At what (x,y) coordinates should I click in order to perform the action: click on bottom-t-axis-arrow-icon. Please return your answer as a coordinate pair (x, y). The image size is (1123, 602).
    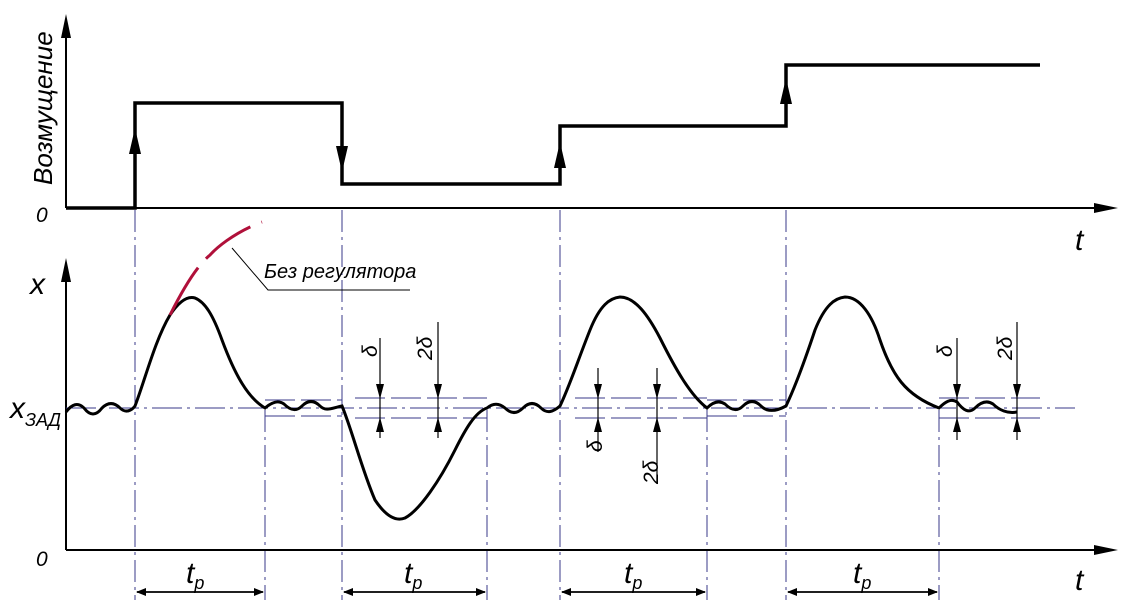
    Looking at the image, I should click on (1106, 550).